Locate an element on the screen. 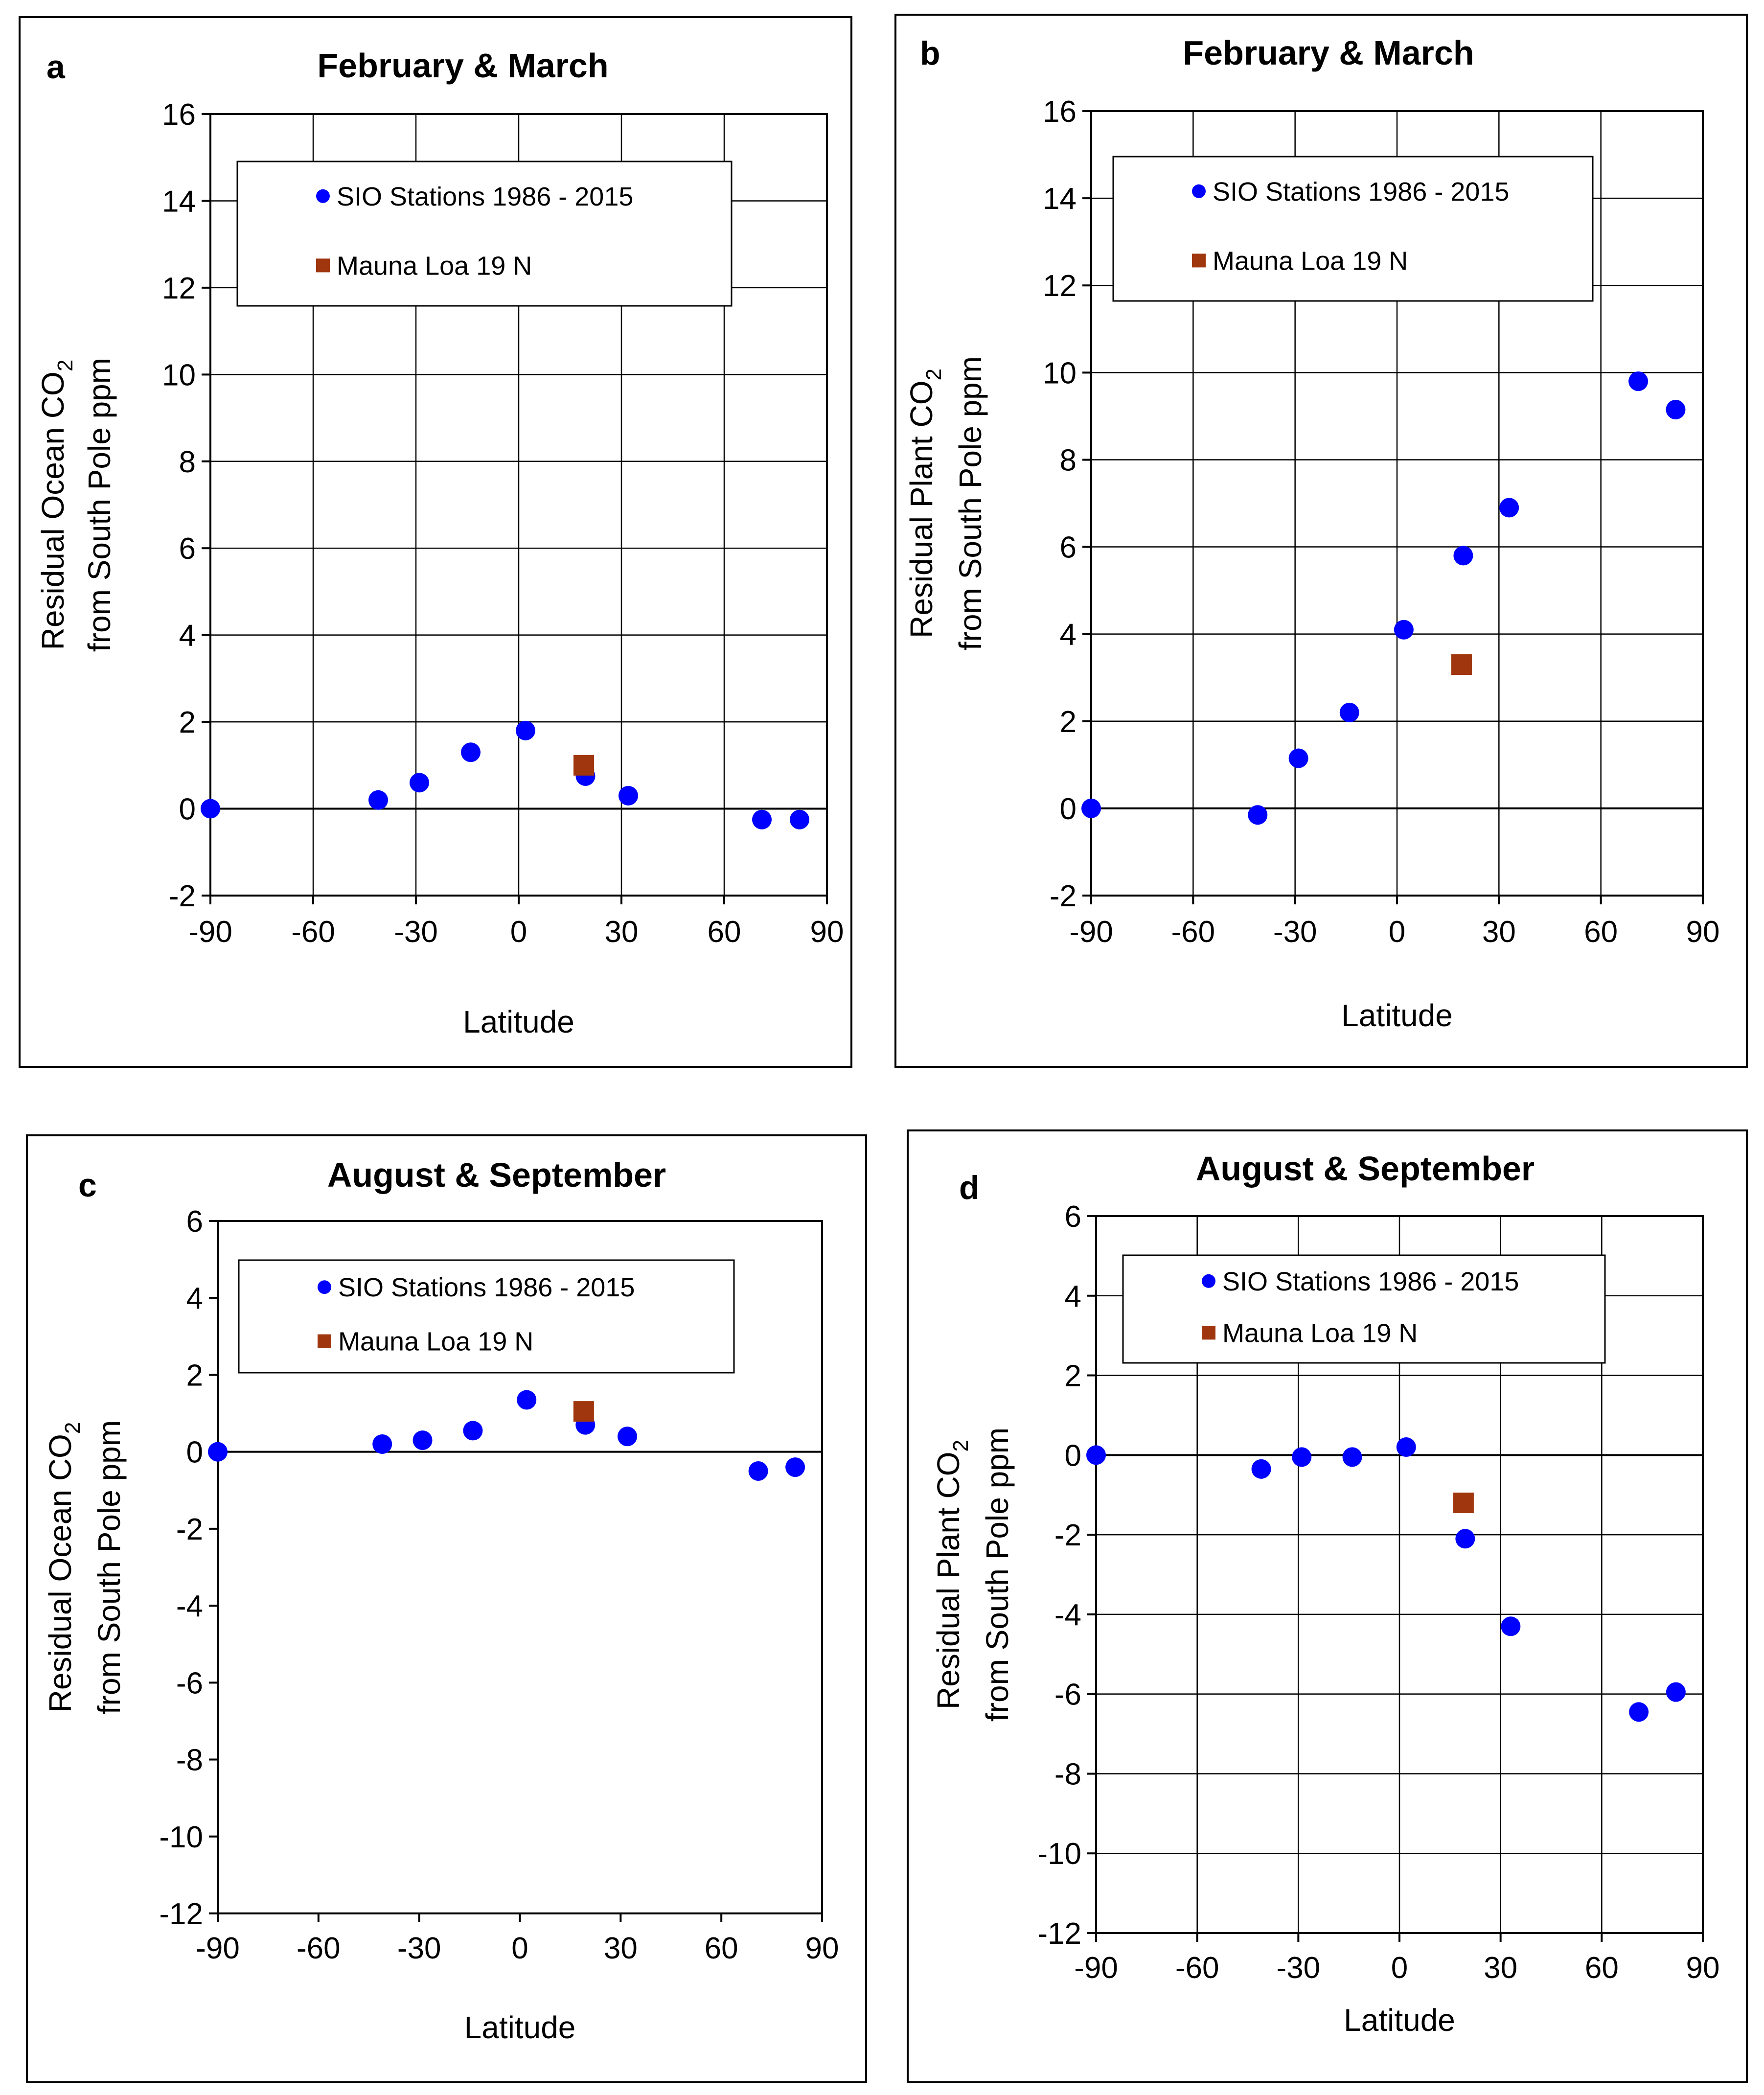 The width and height of the screenshot is (1764, 2095). y-tick-label: -2 is located at coordinates (182, 896).